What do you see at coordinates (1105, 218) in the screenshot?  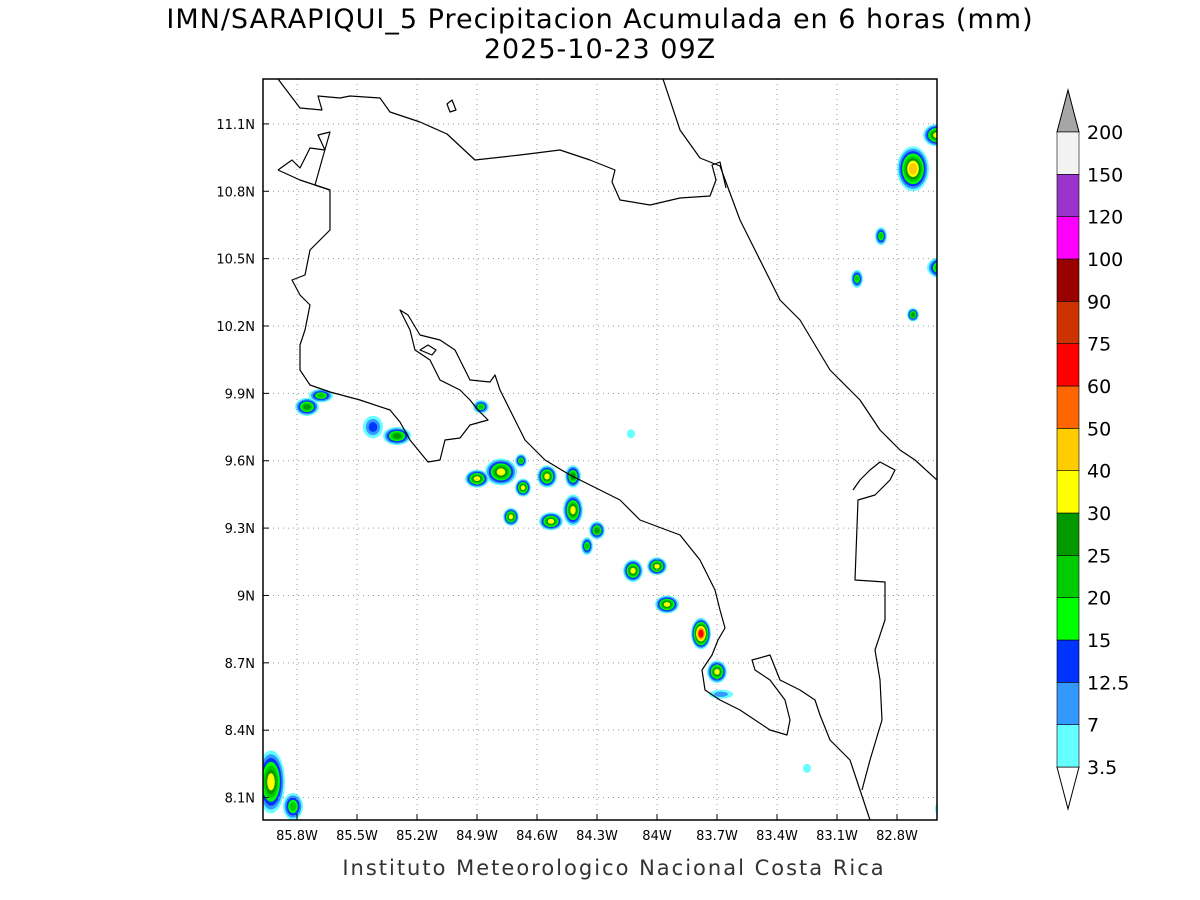 I see `colorbar-level-label: 120` at bounding box center [1105, 218].